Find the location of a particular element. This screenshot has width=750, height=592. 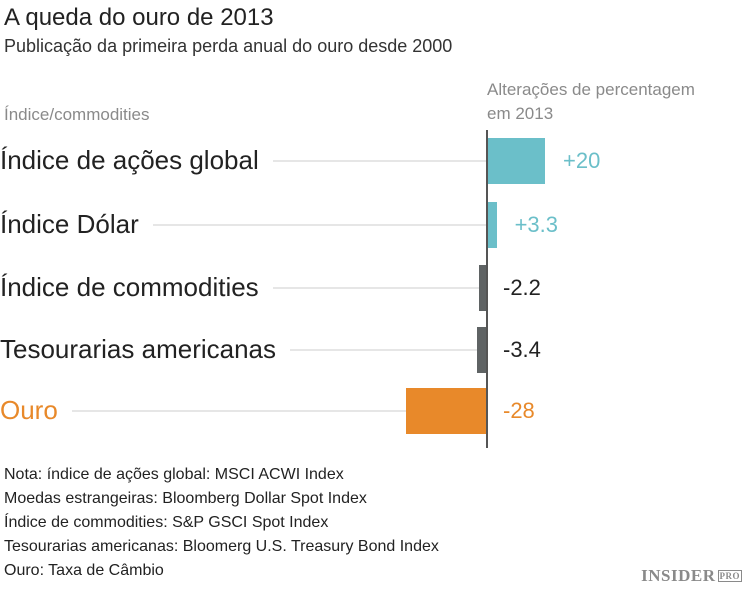

value-label: -28 is located at coordinates (519, 410).